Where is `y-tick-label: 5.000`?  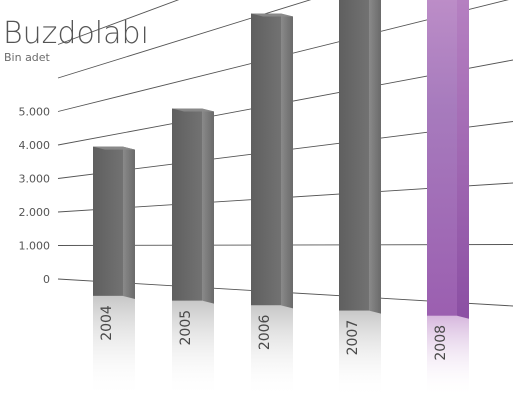 y-tick-label: 5.000 is located at coordinates (35, 112).